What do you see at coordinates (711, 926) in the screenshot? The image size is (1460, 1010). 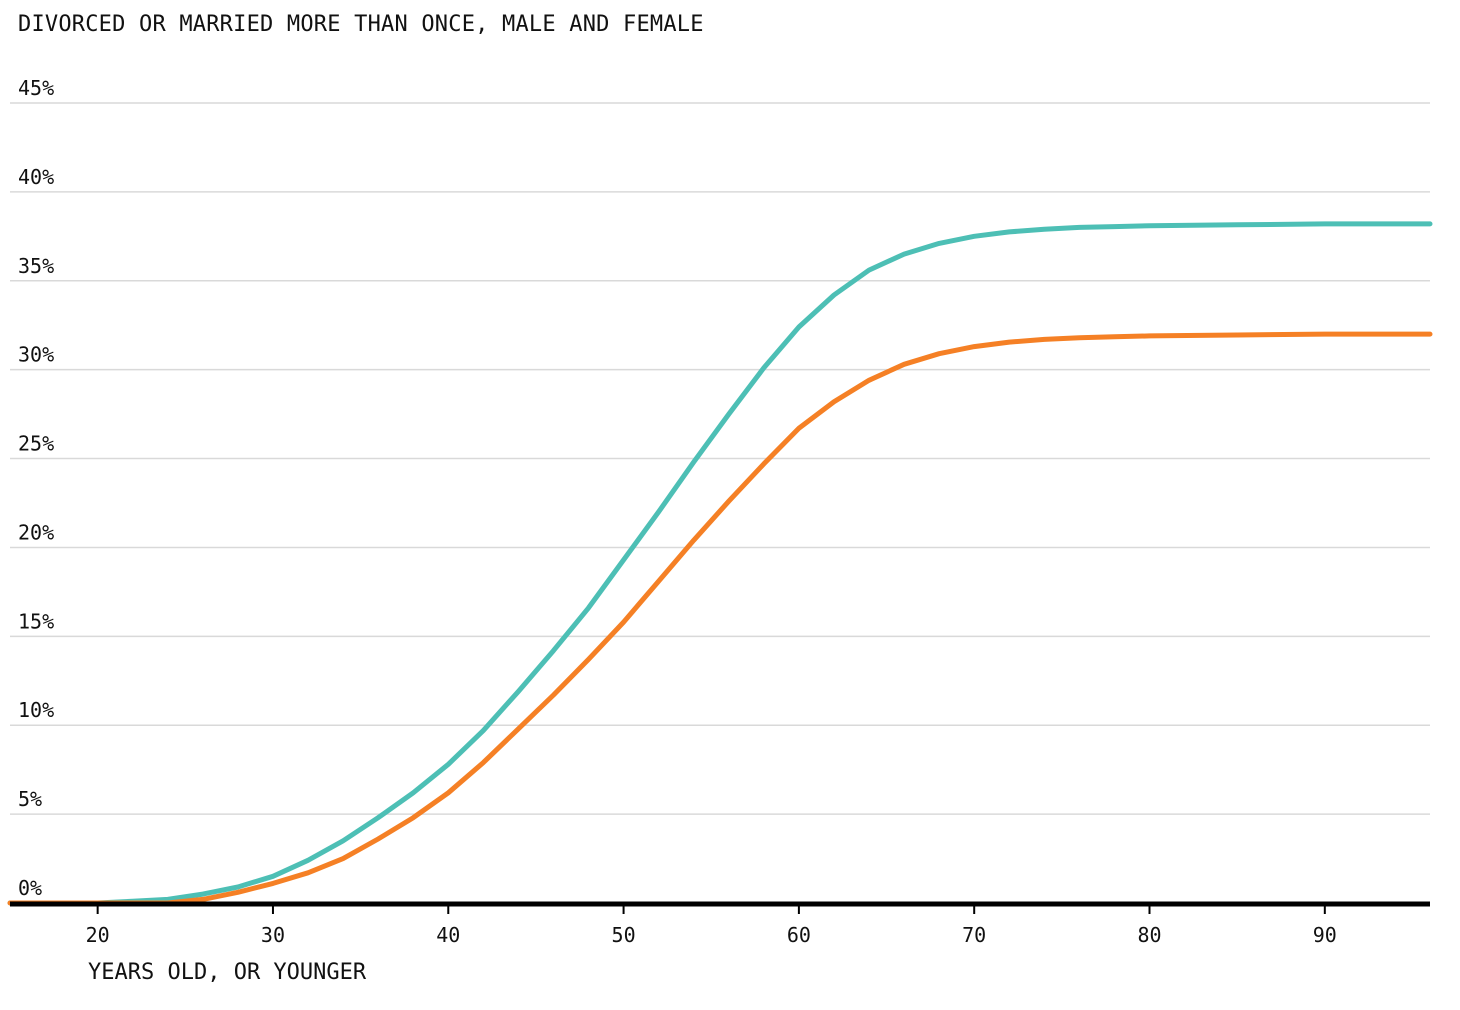 I see `x-axis-ticks: 20 30 40 50 60 70 80 90` at bounding box center [711, 926].